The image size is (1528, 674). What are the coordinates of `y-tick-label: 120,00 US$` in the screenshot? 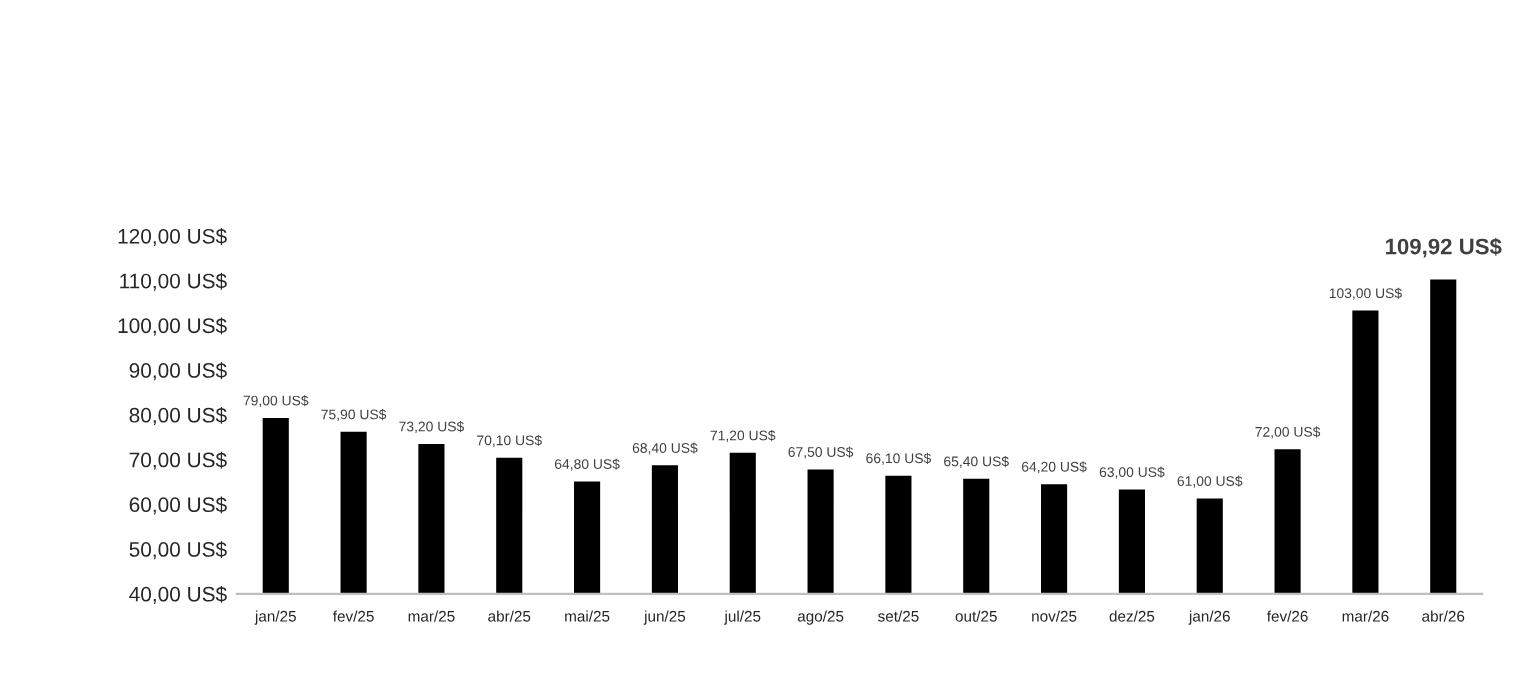 It's located at (172, 237).